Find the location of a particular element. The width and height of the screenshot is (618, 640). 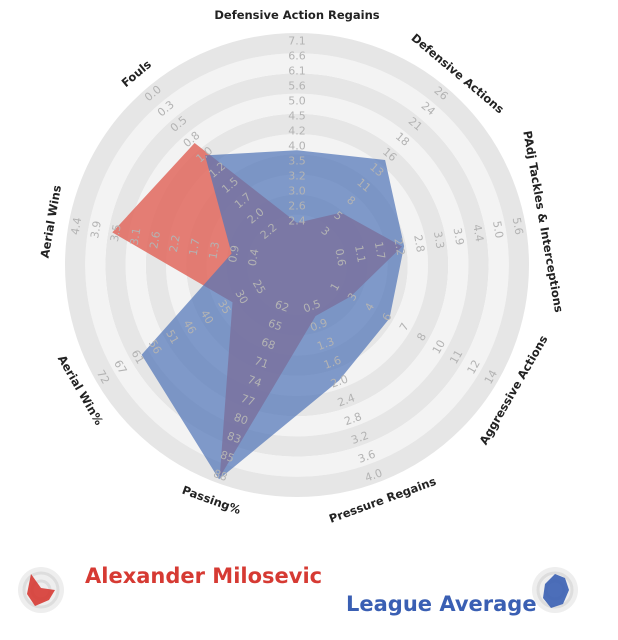

tick-label: 68 is located at coordinates (268, 343).